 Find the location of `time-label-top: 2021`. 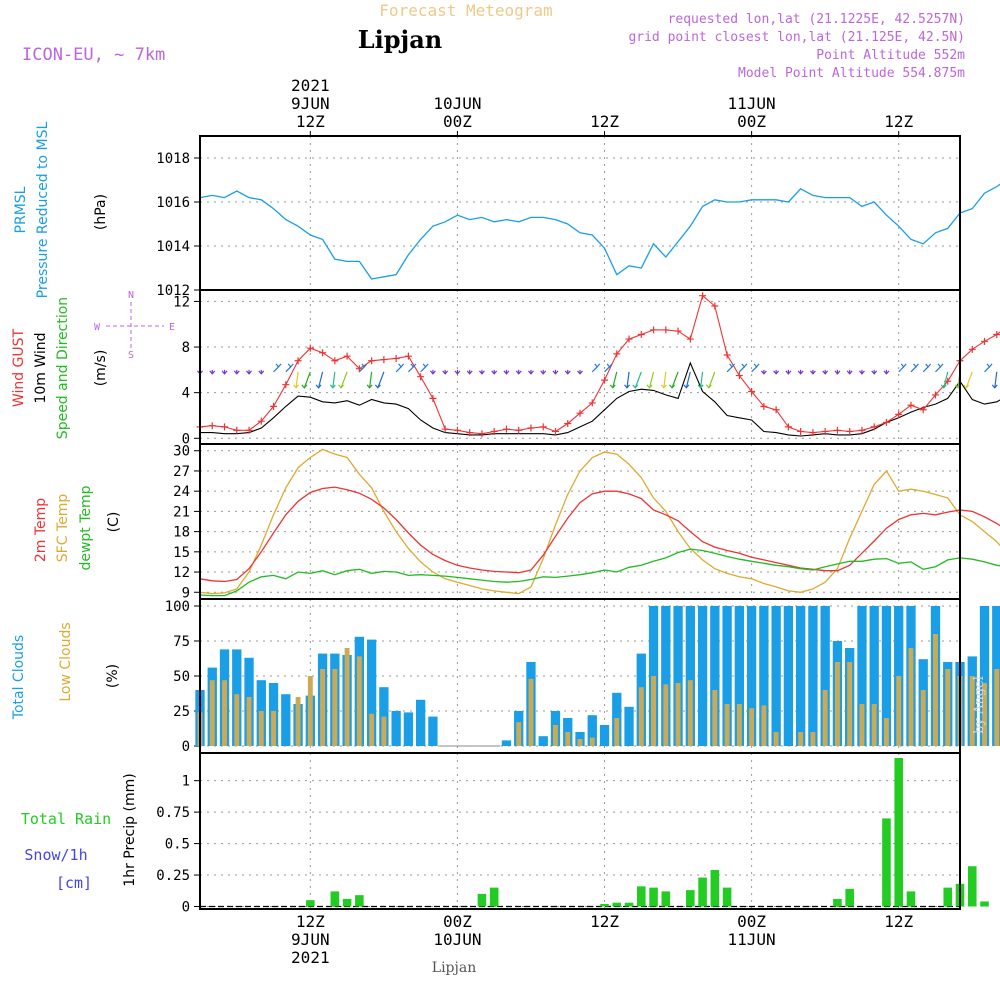

time-label-top: 2021 is located at coordinates (310, 85).